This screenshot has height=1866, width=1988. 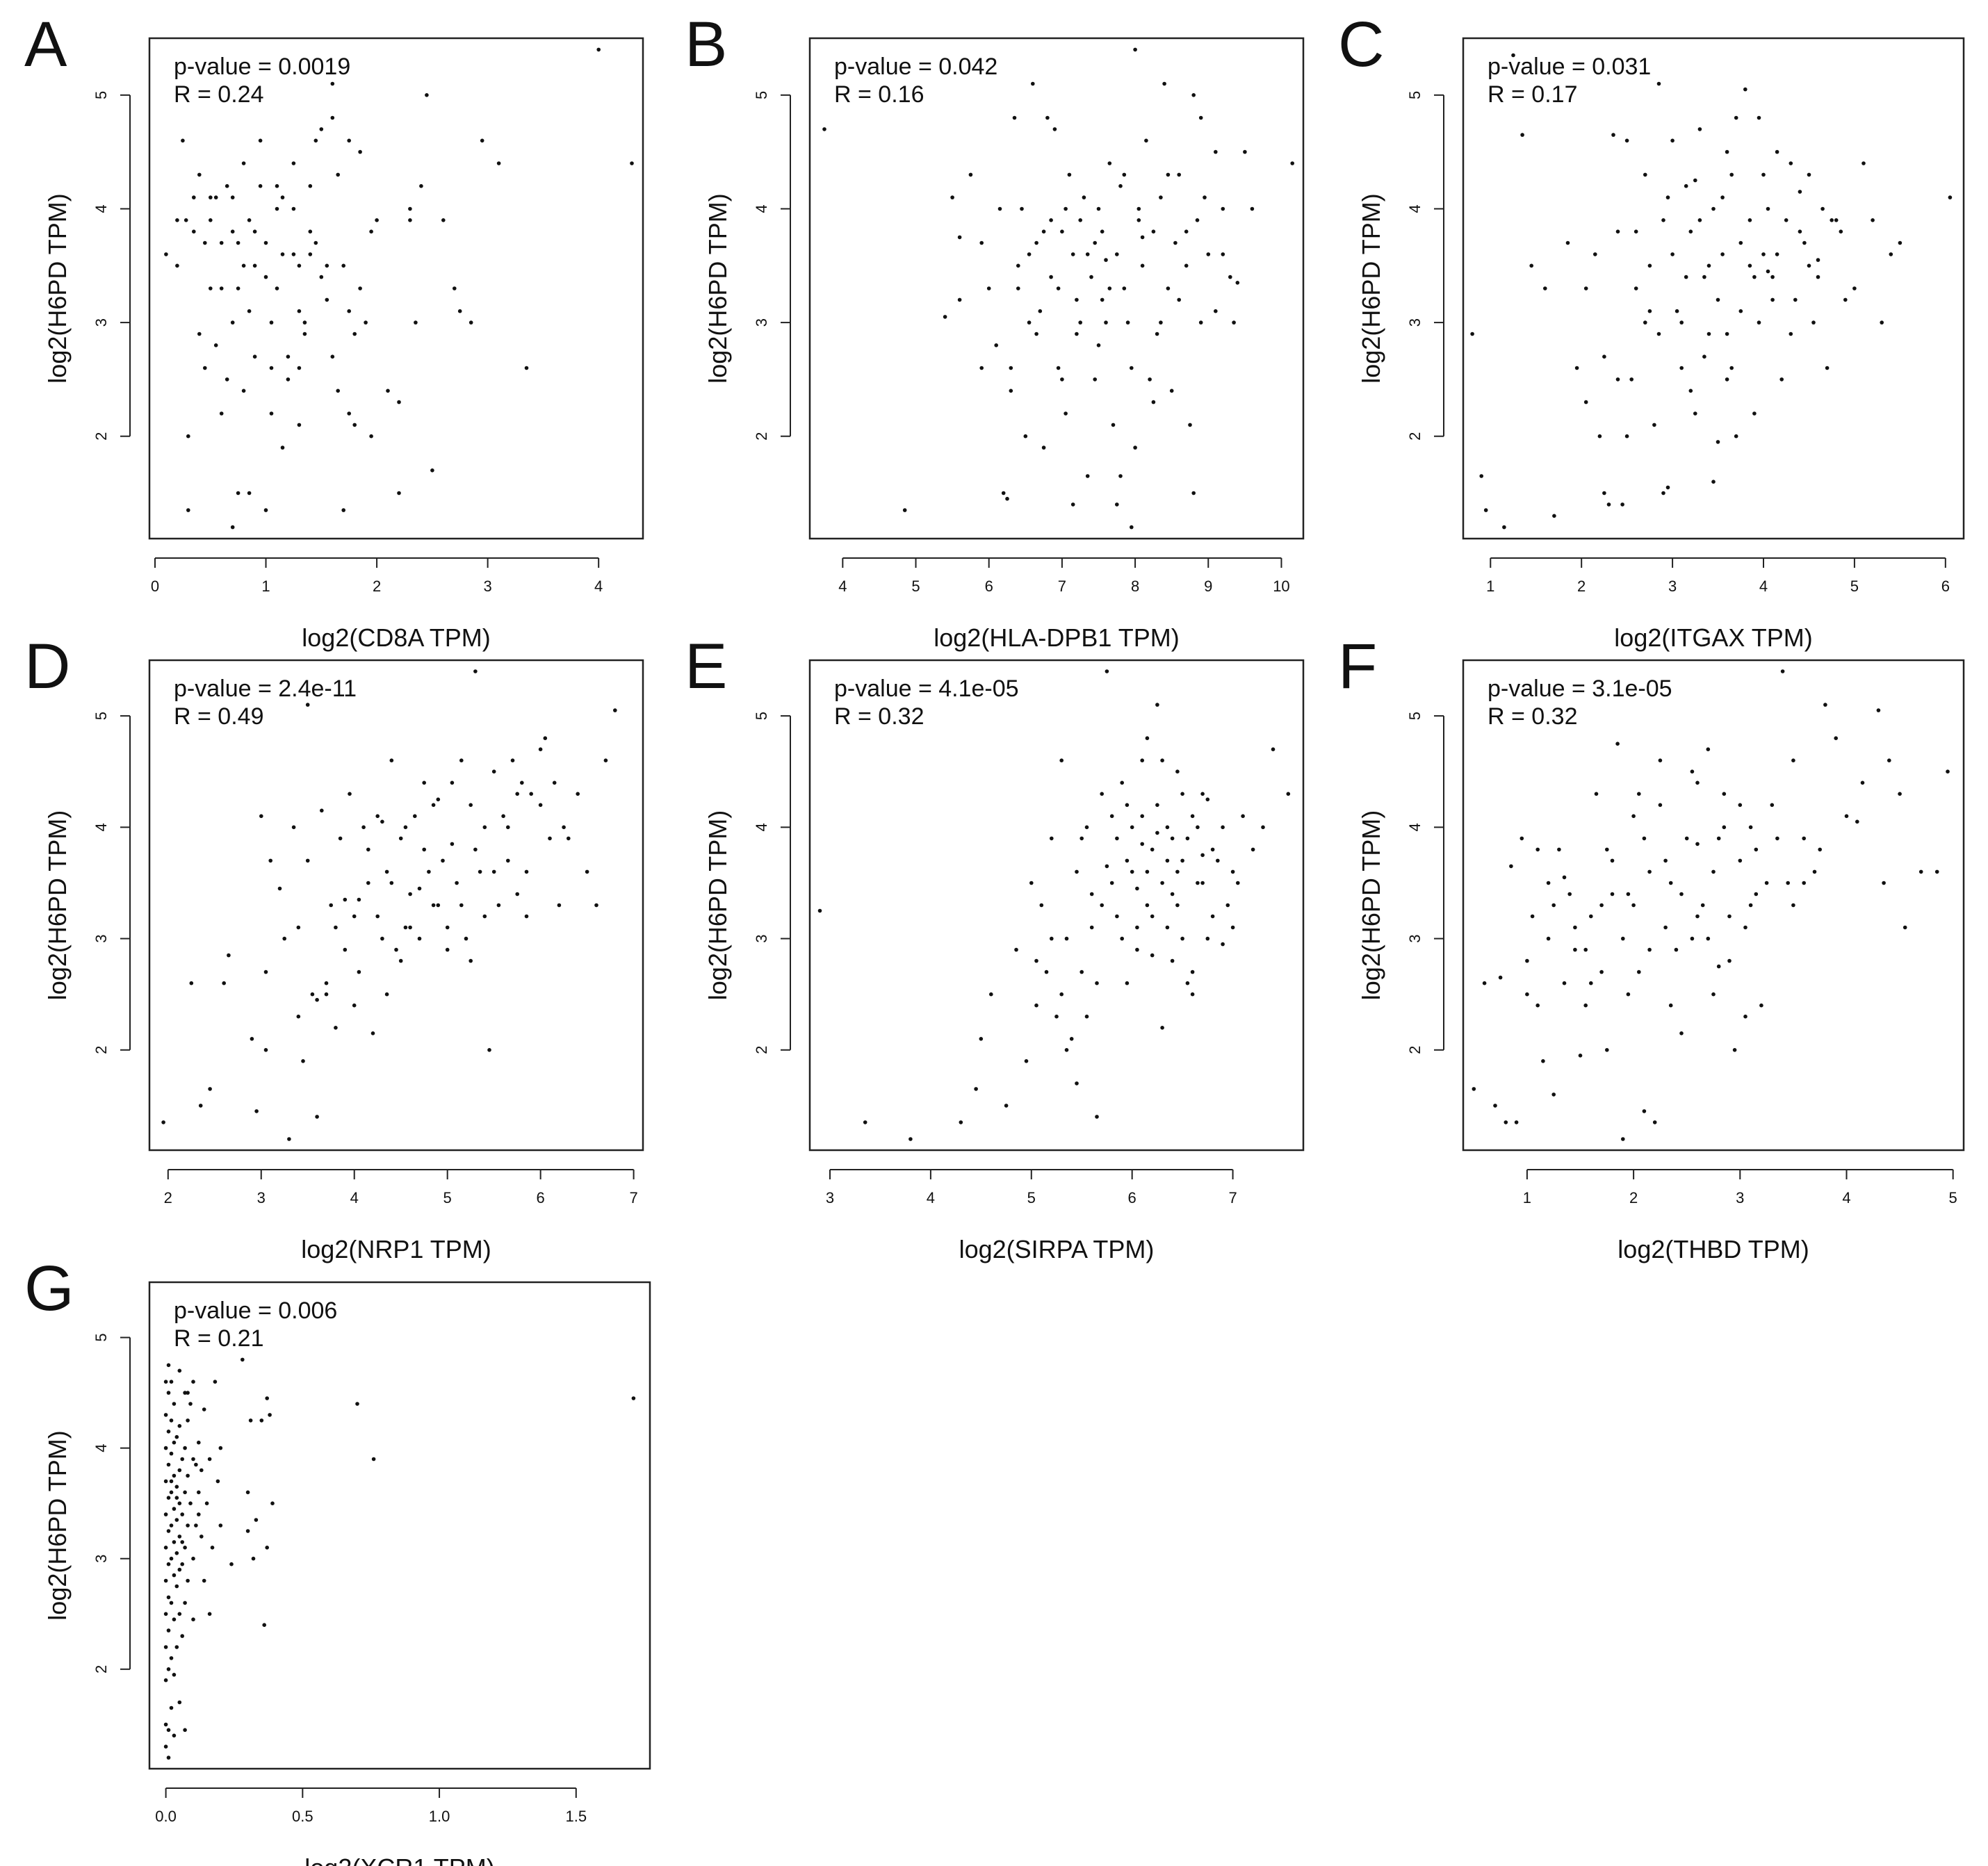 I want to click on x-axis-title: log2(THBD TPM), so click(x=1714, y=1249).